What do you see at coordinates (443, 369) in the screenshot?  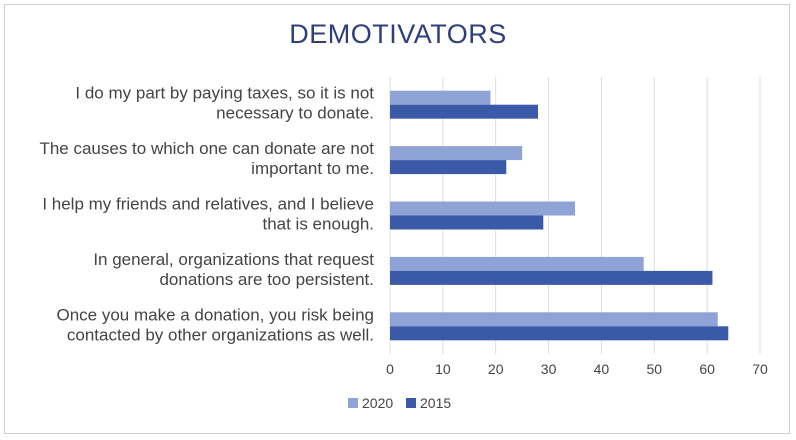 I see `x-tick-label: 10` at bounding box center [443, 369].